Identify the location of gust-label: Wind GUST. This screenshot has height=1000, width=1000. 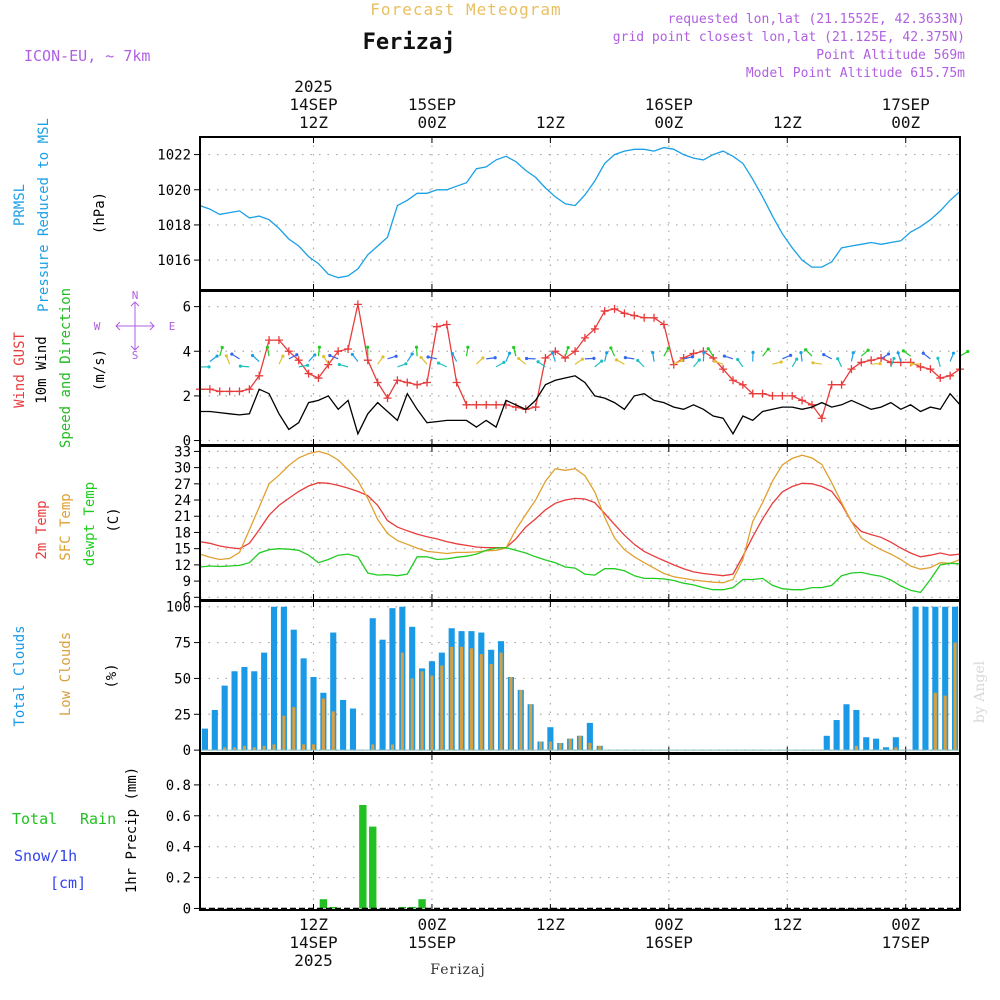
(20, 370).